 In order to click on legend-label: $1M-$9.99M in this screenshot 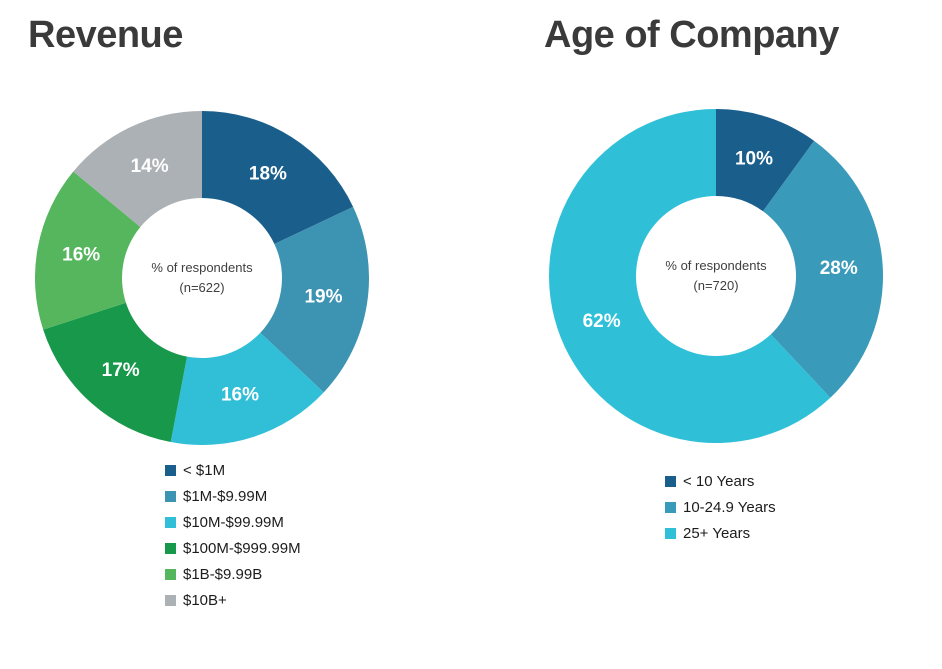, I will do `click(225, 496)`.